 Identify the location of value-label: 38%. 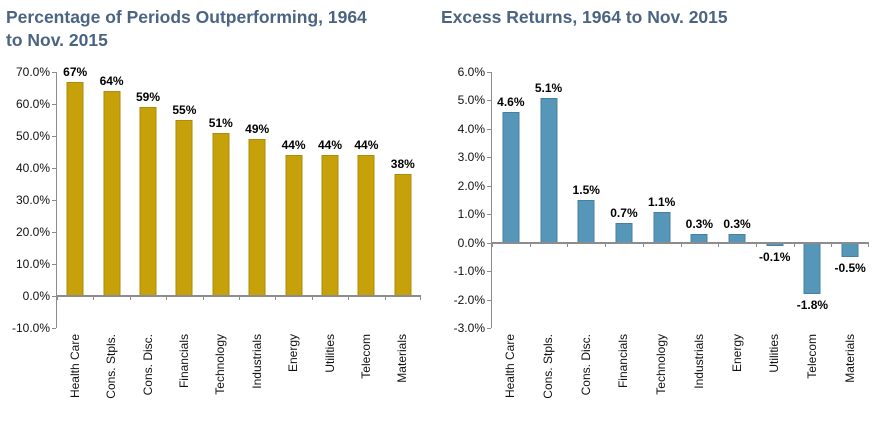
(402, 164).